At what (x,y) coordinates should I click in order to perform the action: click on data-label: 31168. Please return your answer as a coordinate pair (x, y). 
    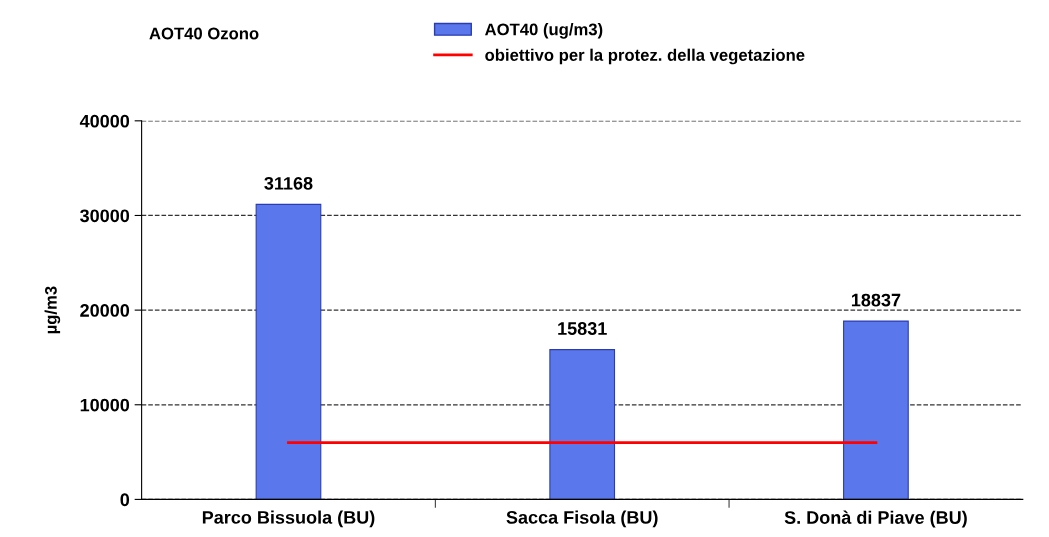
    Looking at the image, I should click on (288, 183).